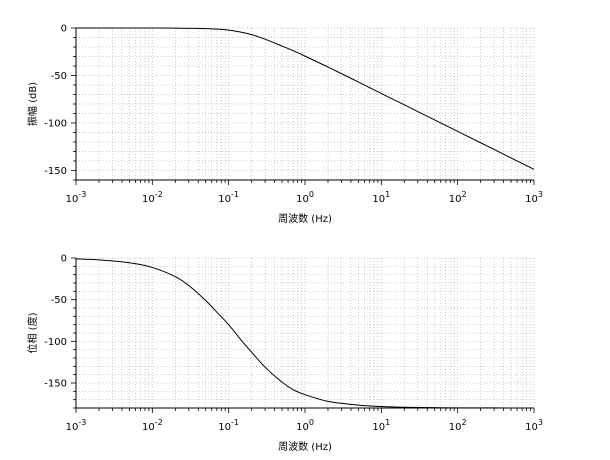 The image size is (610, 460). I want to click on y-axis-label: 位相 (度), so click(32, 332).